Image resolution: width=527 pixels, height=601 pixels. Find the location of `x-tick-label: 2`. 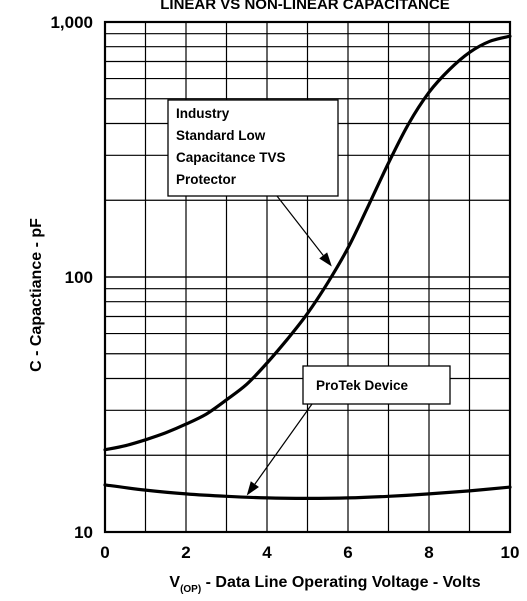

x-tick-label: 2 is located at coordinates (185, 552).